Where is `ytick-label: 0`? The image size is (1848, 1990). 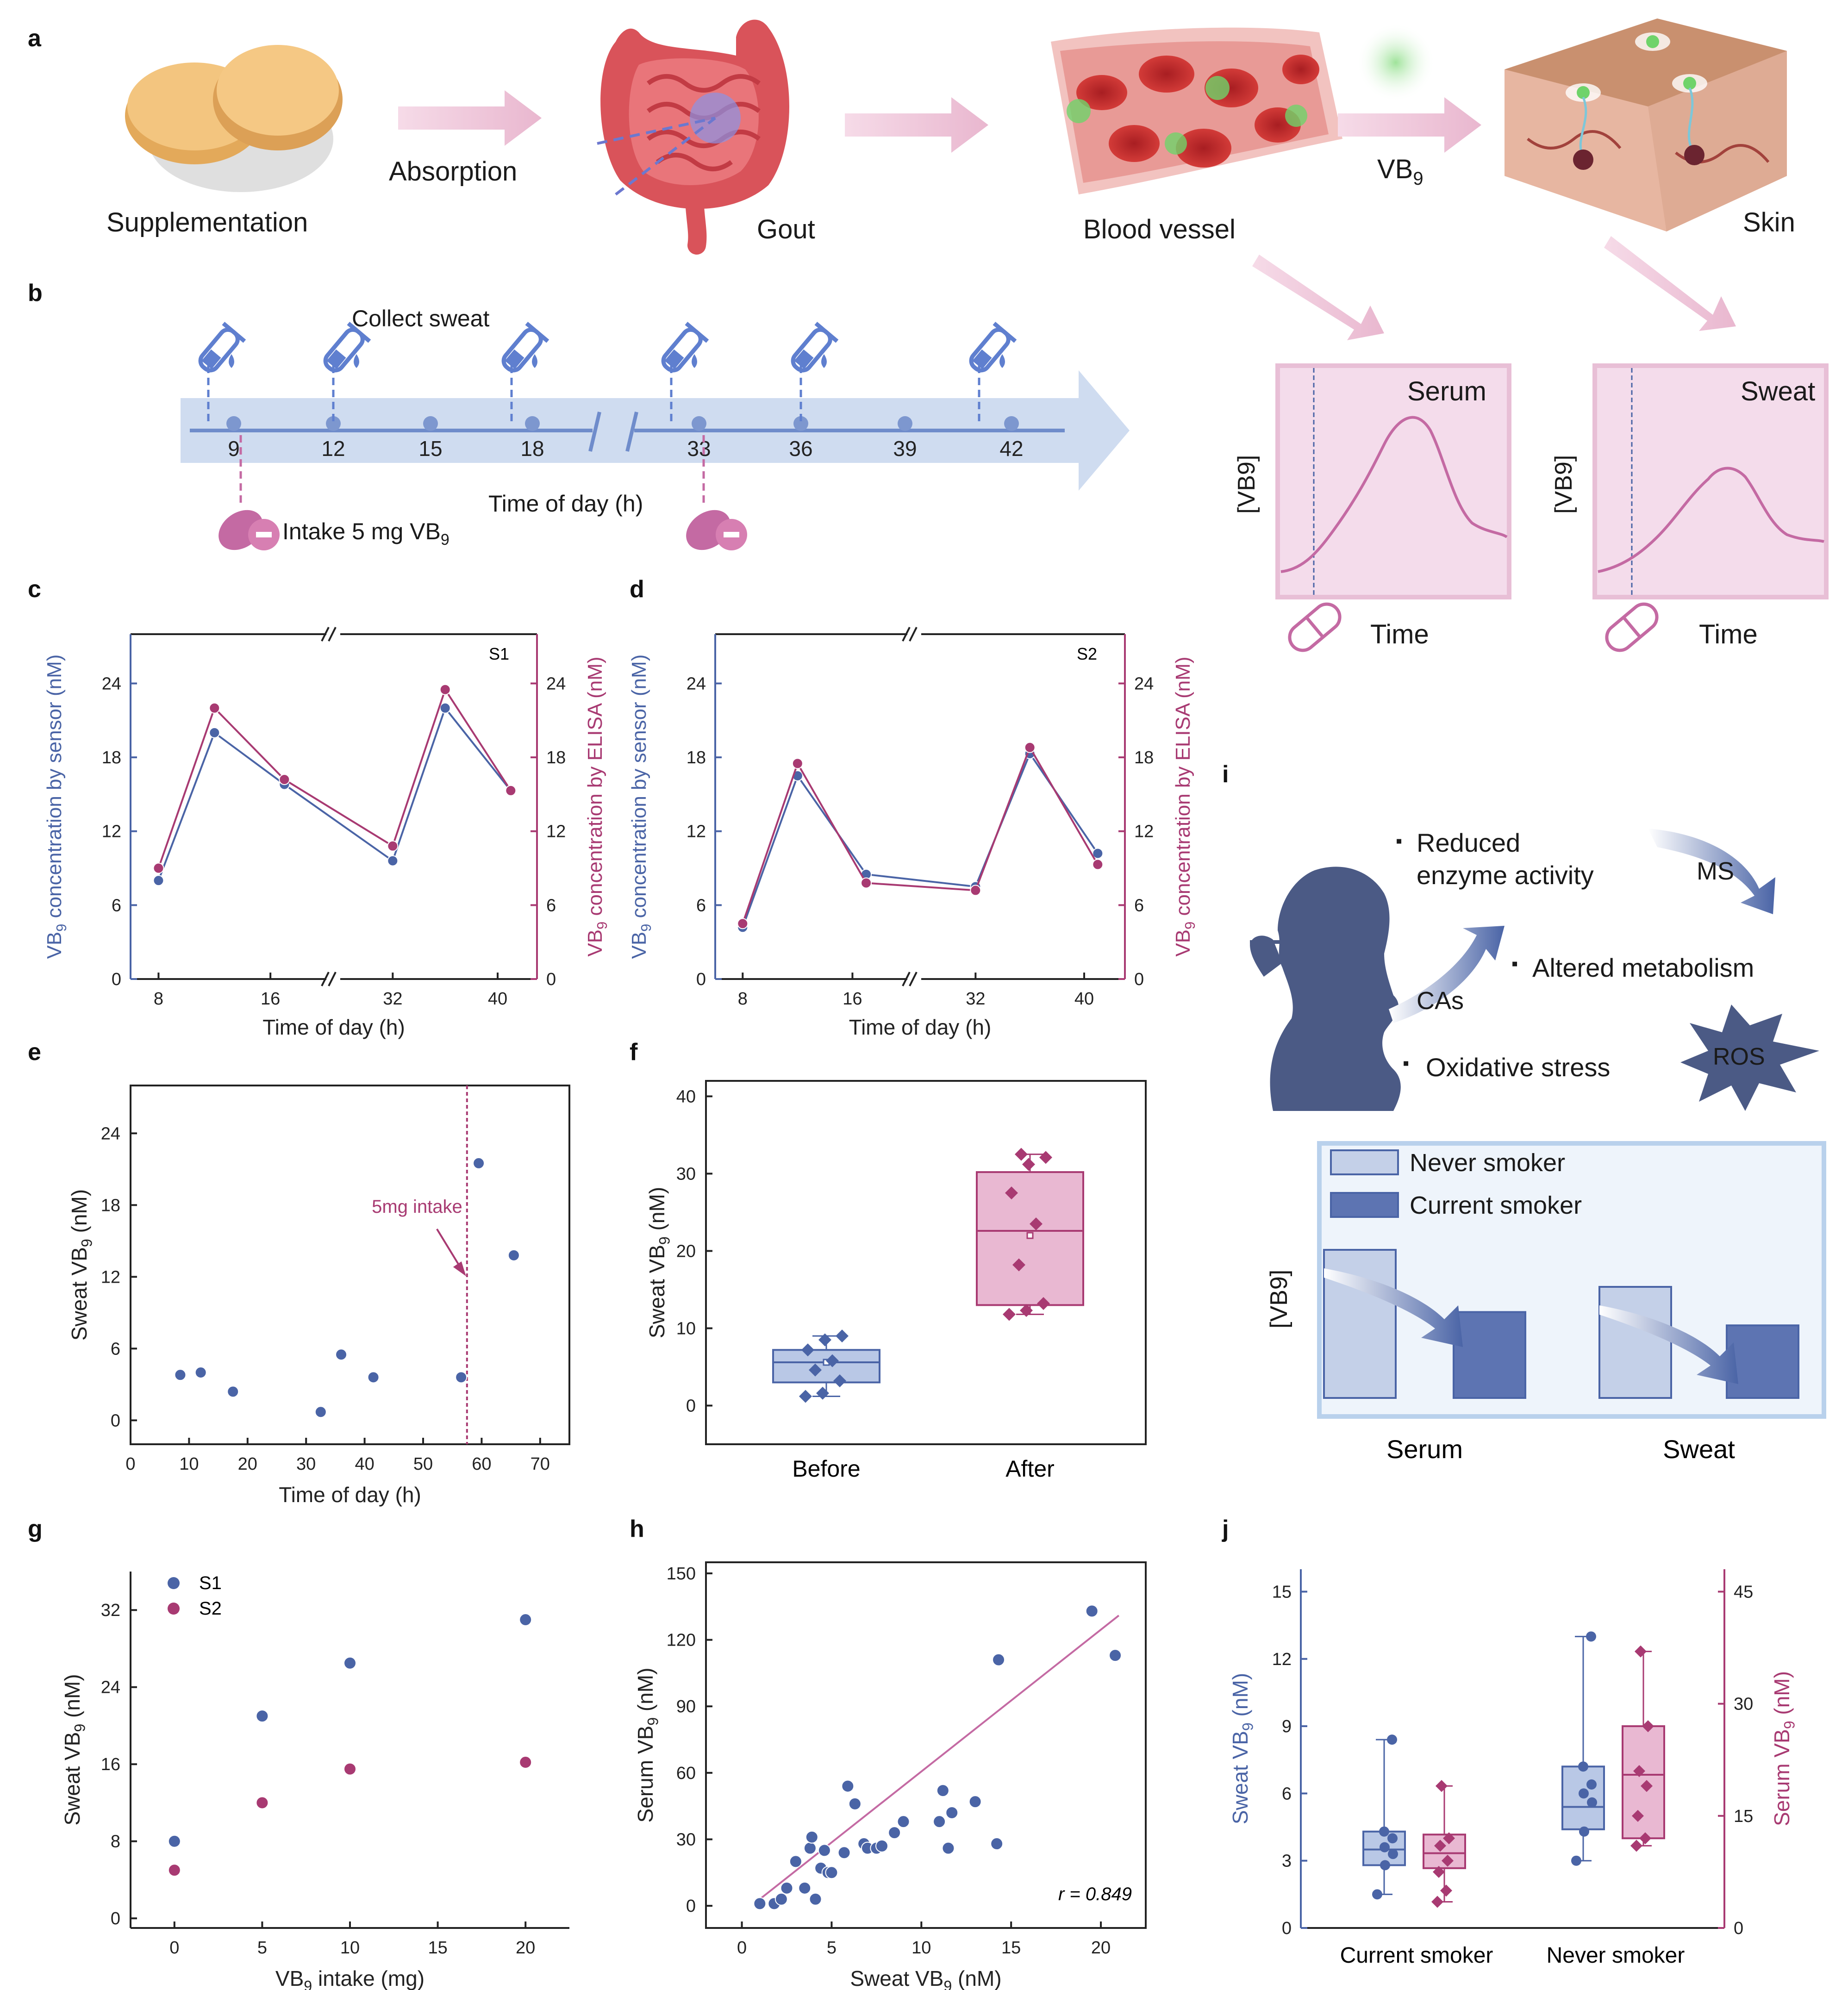
ytick-label: 0 is located at coordinates (115, 1918).